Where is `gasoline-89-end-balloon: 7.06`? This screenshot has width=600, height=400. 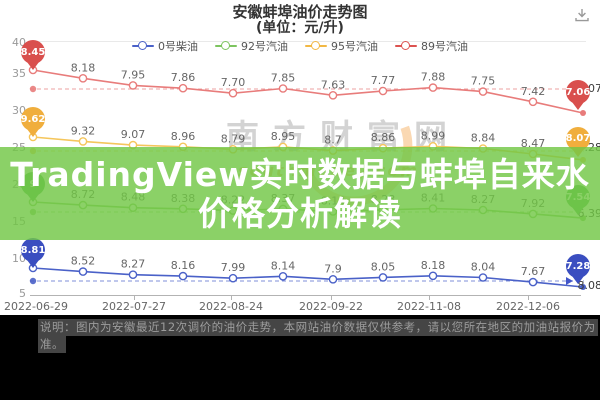
gasoline-89-end-balloon: 7.06 is located at coordinates (579, 96).